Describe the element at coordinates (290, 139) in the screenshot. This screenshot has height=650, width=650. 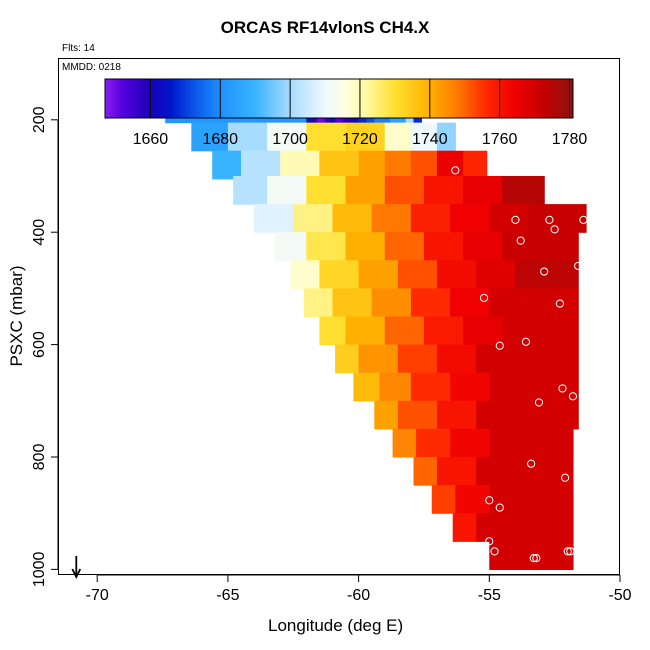
I see `colorbar-tick-label: 1700` at that location.